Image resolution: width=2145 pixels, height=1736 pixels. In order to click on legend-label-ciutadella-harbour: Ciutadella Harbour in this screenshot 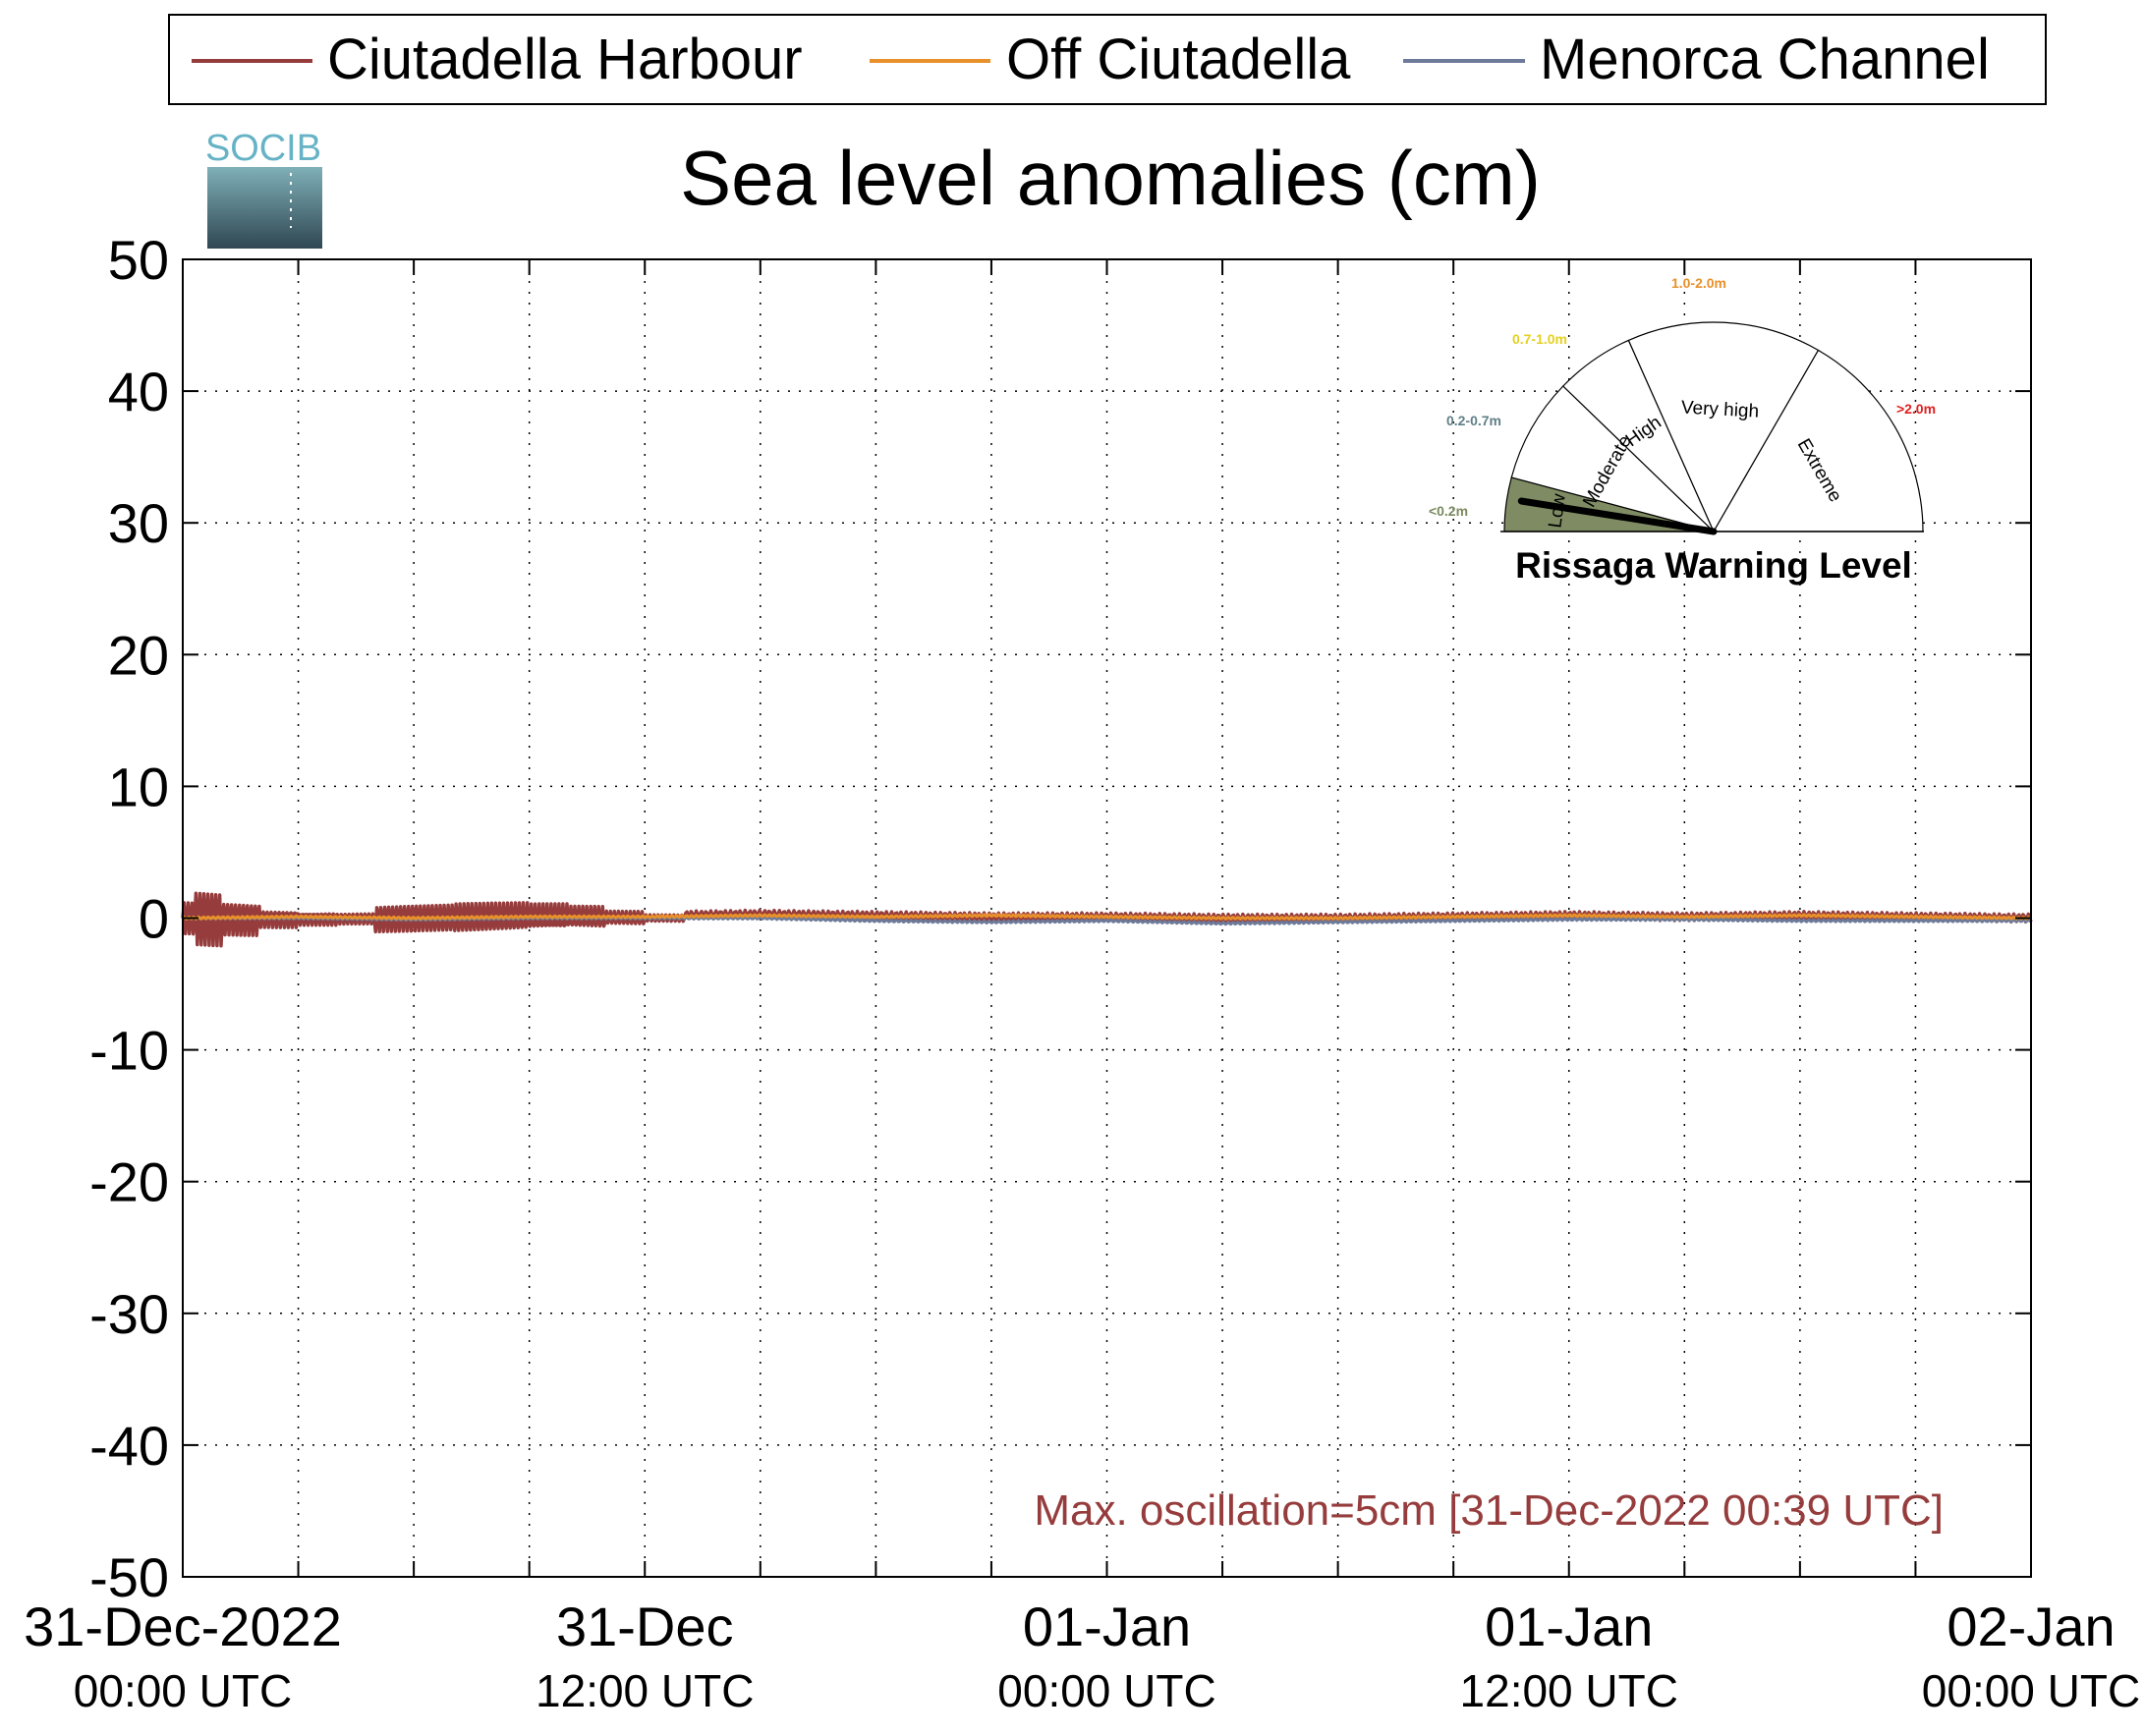, I will do `click(565, 59)`.